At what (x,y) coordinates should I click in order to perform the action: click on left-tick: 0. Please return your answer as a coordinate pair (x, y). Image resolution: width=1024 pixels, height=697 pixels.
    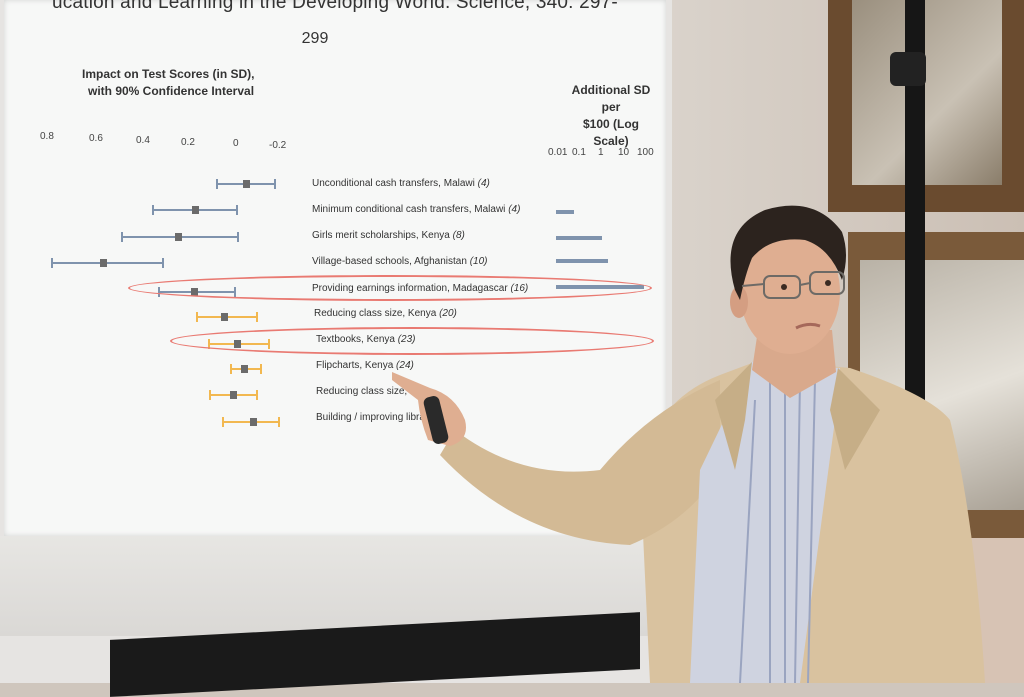
    Looking at the image, I should click on (236, 143).